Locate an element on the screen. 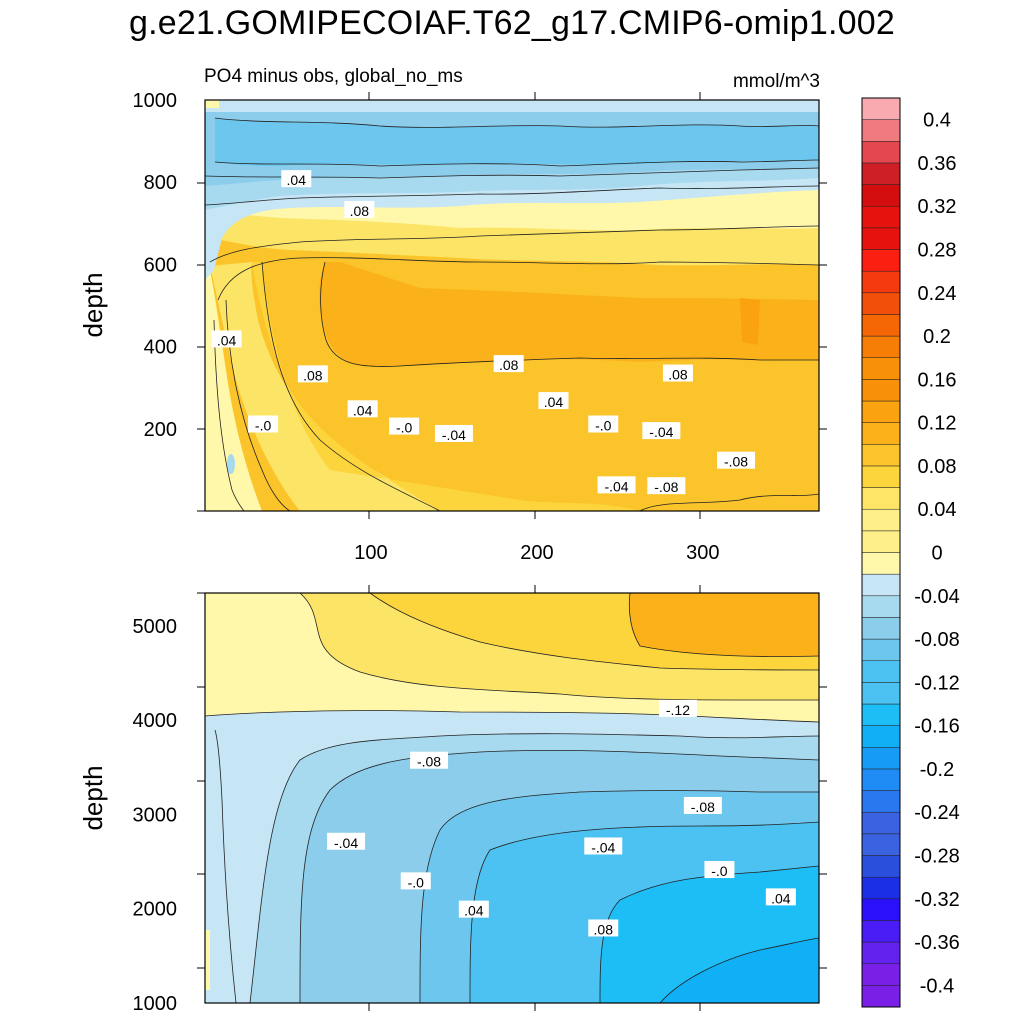 The height and width of the screenshot is (1024, 1024). colorbar-tick-label: -0.04 is located at coordinates (937, 597).